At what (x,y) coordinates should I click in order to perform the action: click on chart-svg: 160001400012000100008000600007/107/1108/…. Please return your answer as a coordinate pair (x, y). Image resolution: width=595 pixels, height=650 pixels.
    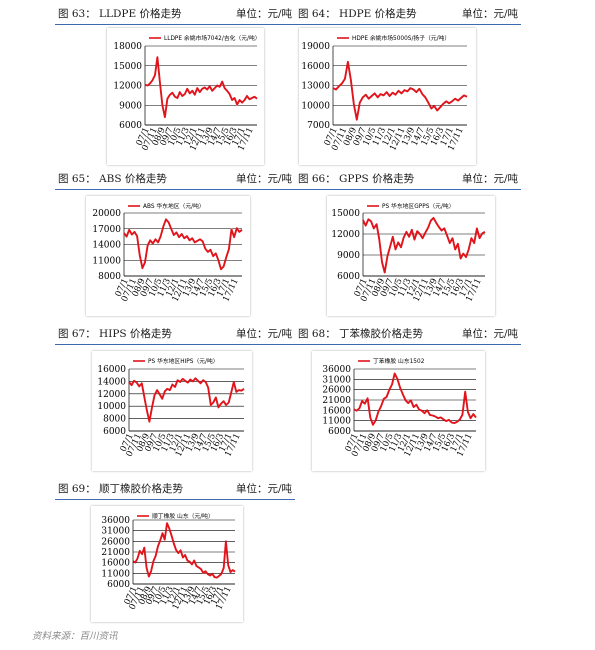
    Looking at the image, I should click on (171, 407).